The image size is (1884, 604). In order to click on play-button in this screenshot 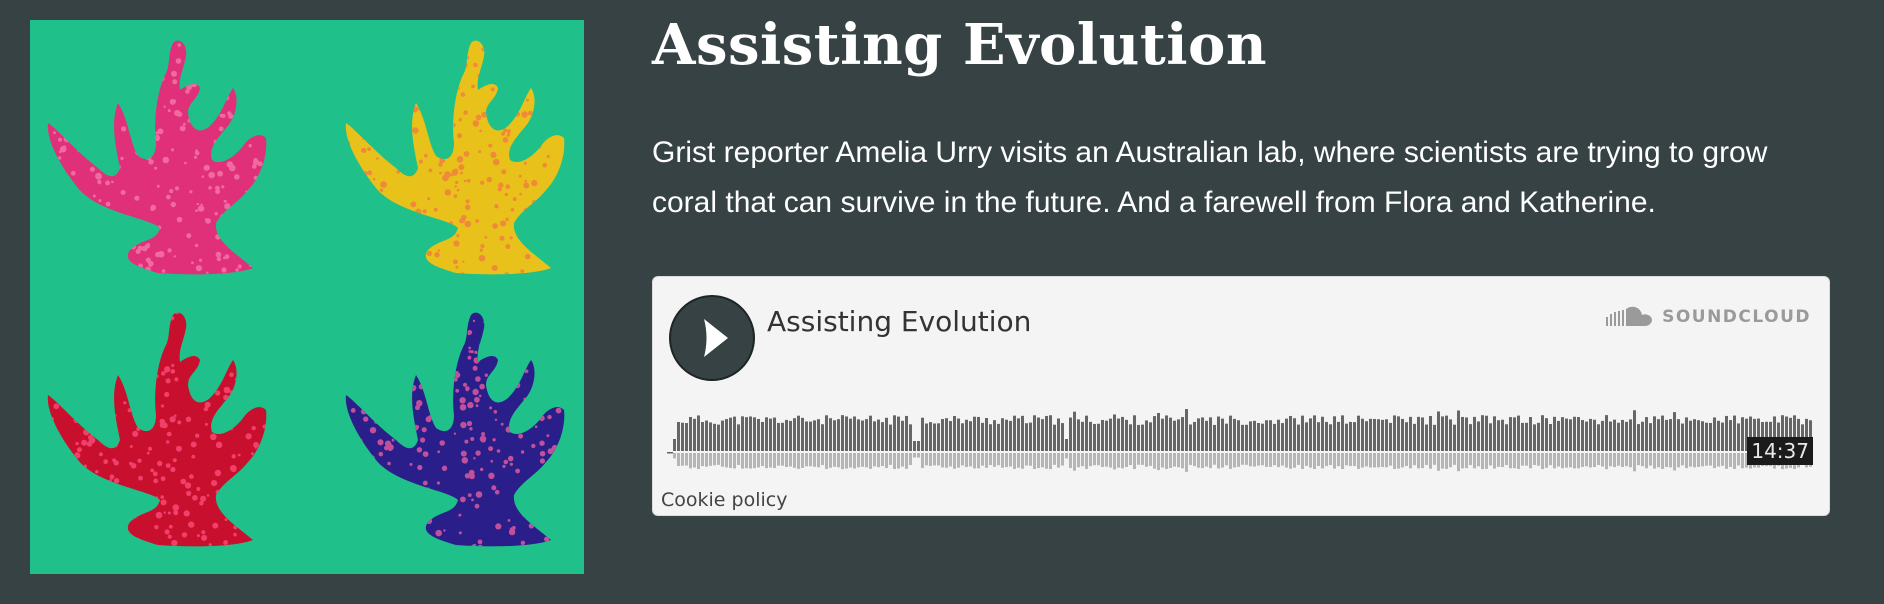, I will do `click(712, 338)`.